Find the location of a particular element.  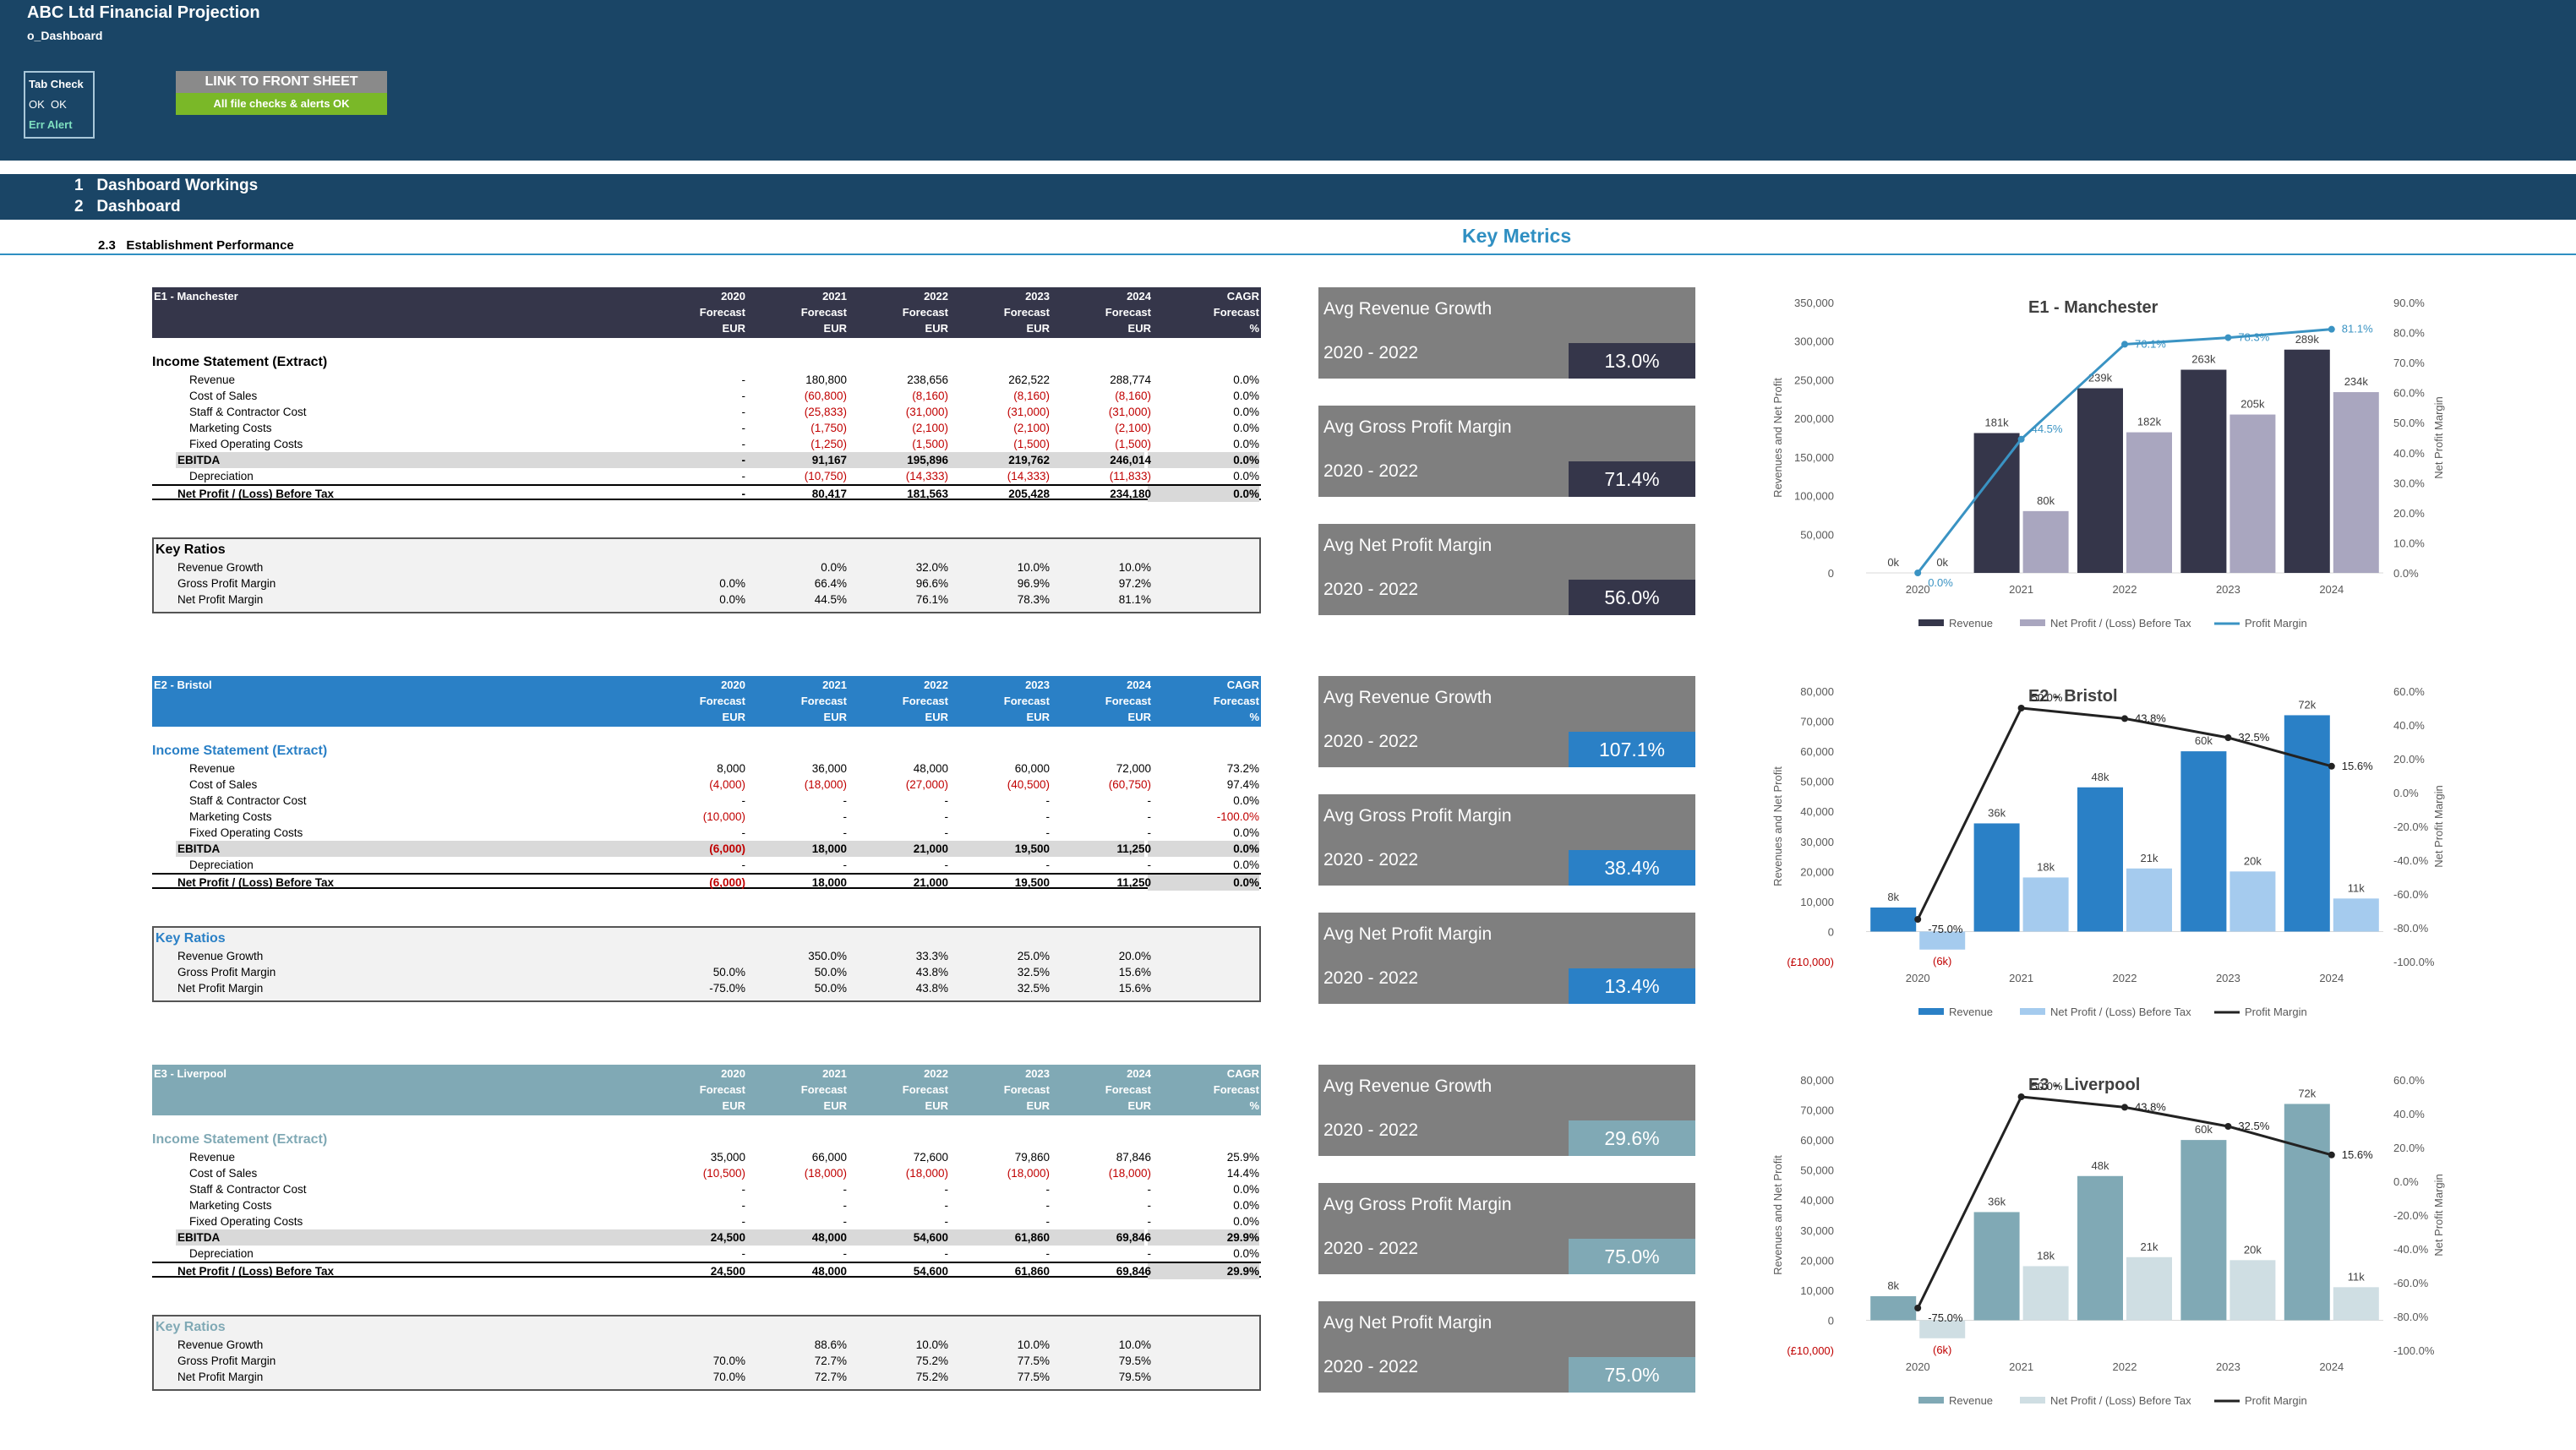

ratio-value: 10.0% is located at coordinates (1033, 567).